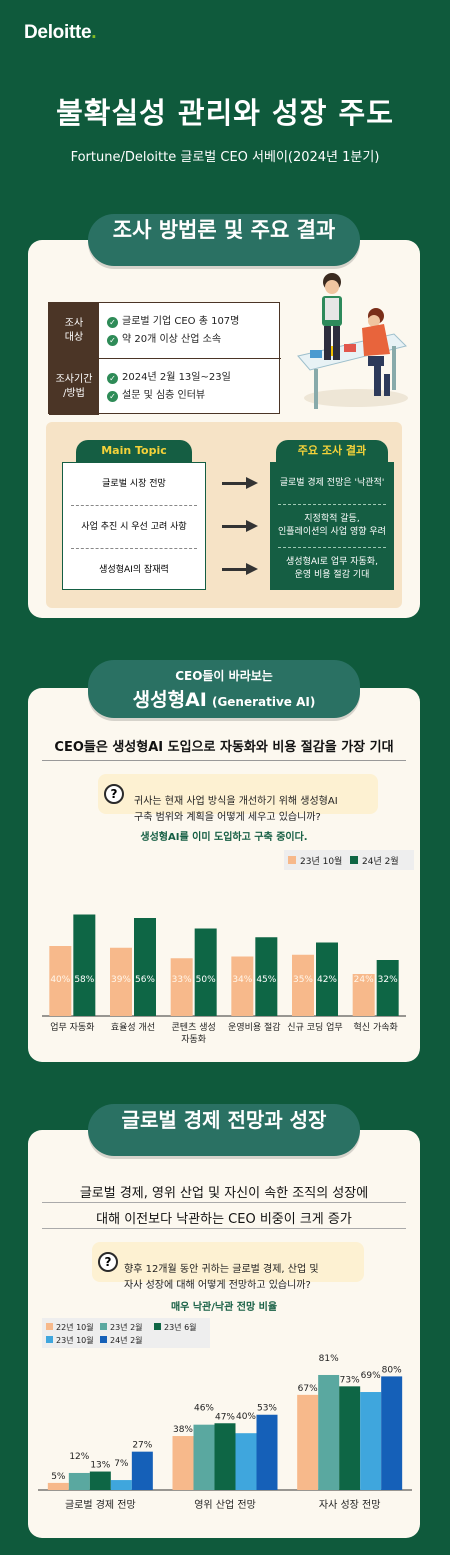  What do you see at coordinates (74, 387) in the screenshot?
I see `survey-period-label: 조사기간 /방법` at bounding box center [74, 387].